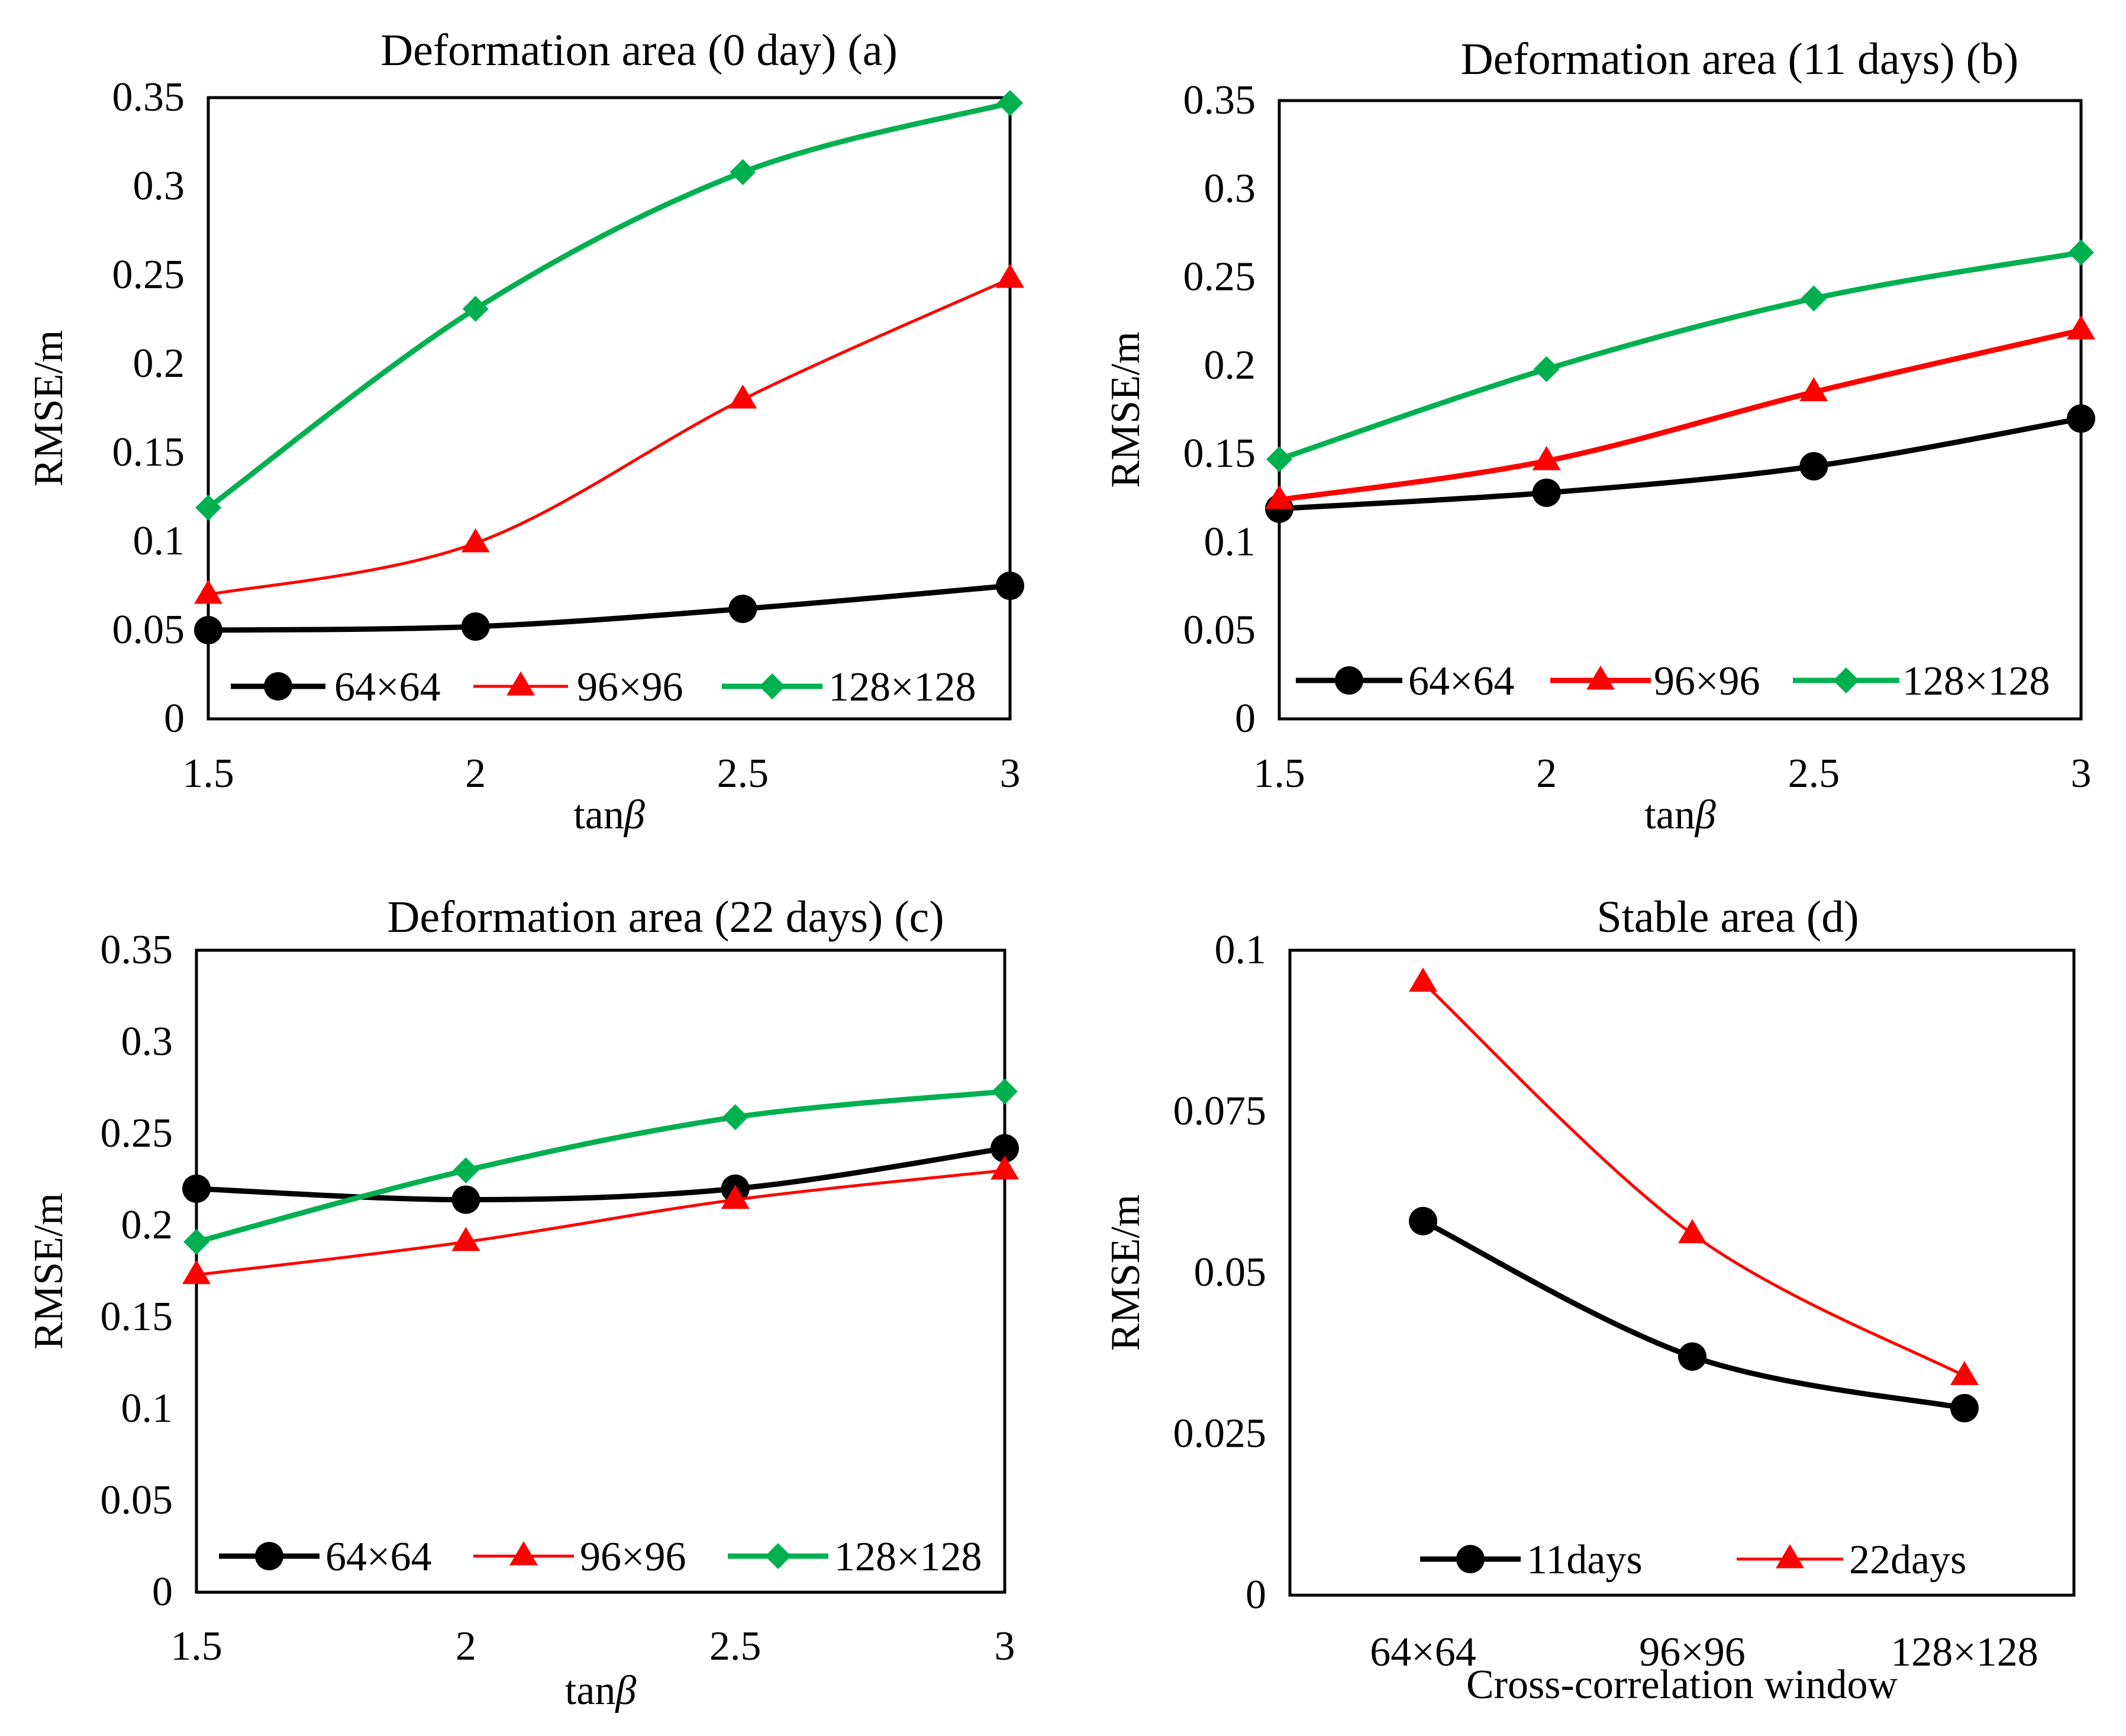 The image size is (2126, 1736). I want to click on y-axis-label-c: RMSE/m, so click(49, 1271).